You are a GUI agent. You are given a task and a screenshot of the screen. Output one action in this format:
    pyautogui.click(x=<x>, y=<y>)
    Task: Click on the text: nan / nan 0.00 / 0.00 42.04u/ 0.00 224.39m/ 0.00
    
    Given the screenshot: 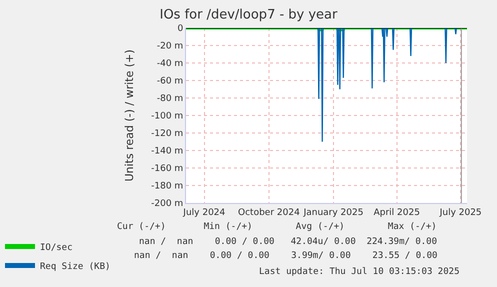 What is the action you would take?
    pyautogui.click(x=288, y=242)
    